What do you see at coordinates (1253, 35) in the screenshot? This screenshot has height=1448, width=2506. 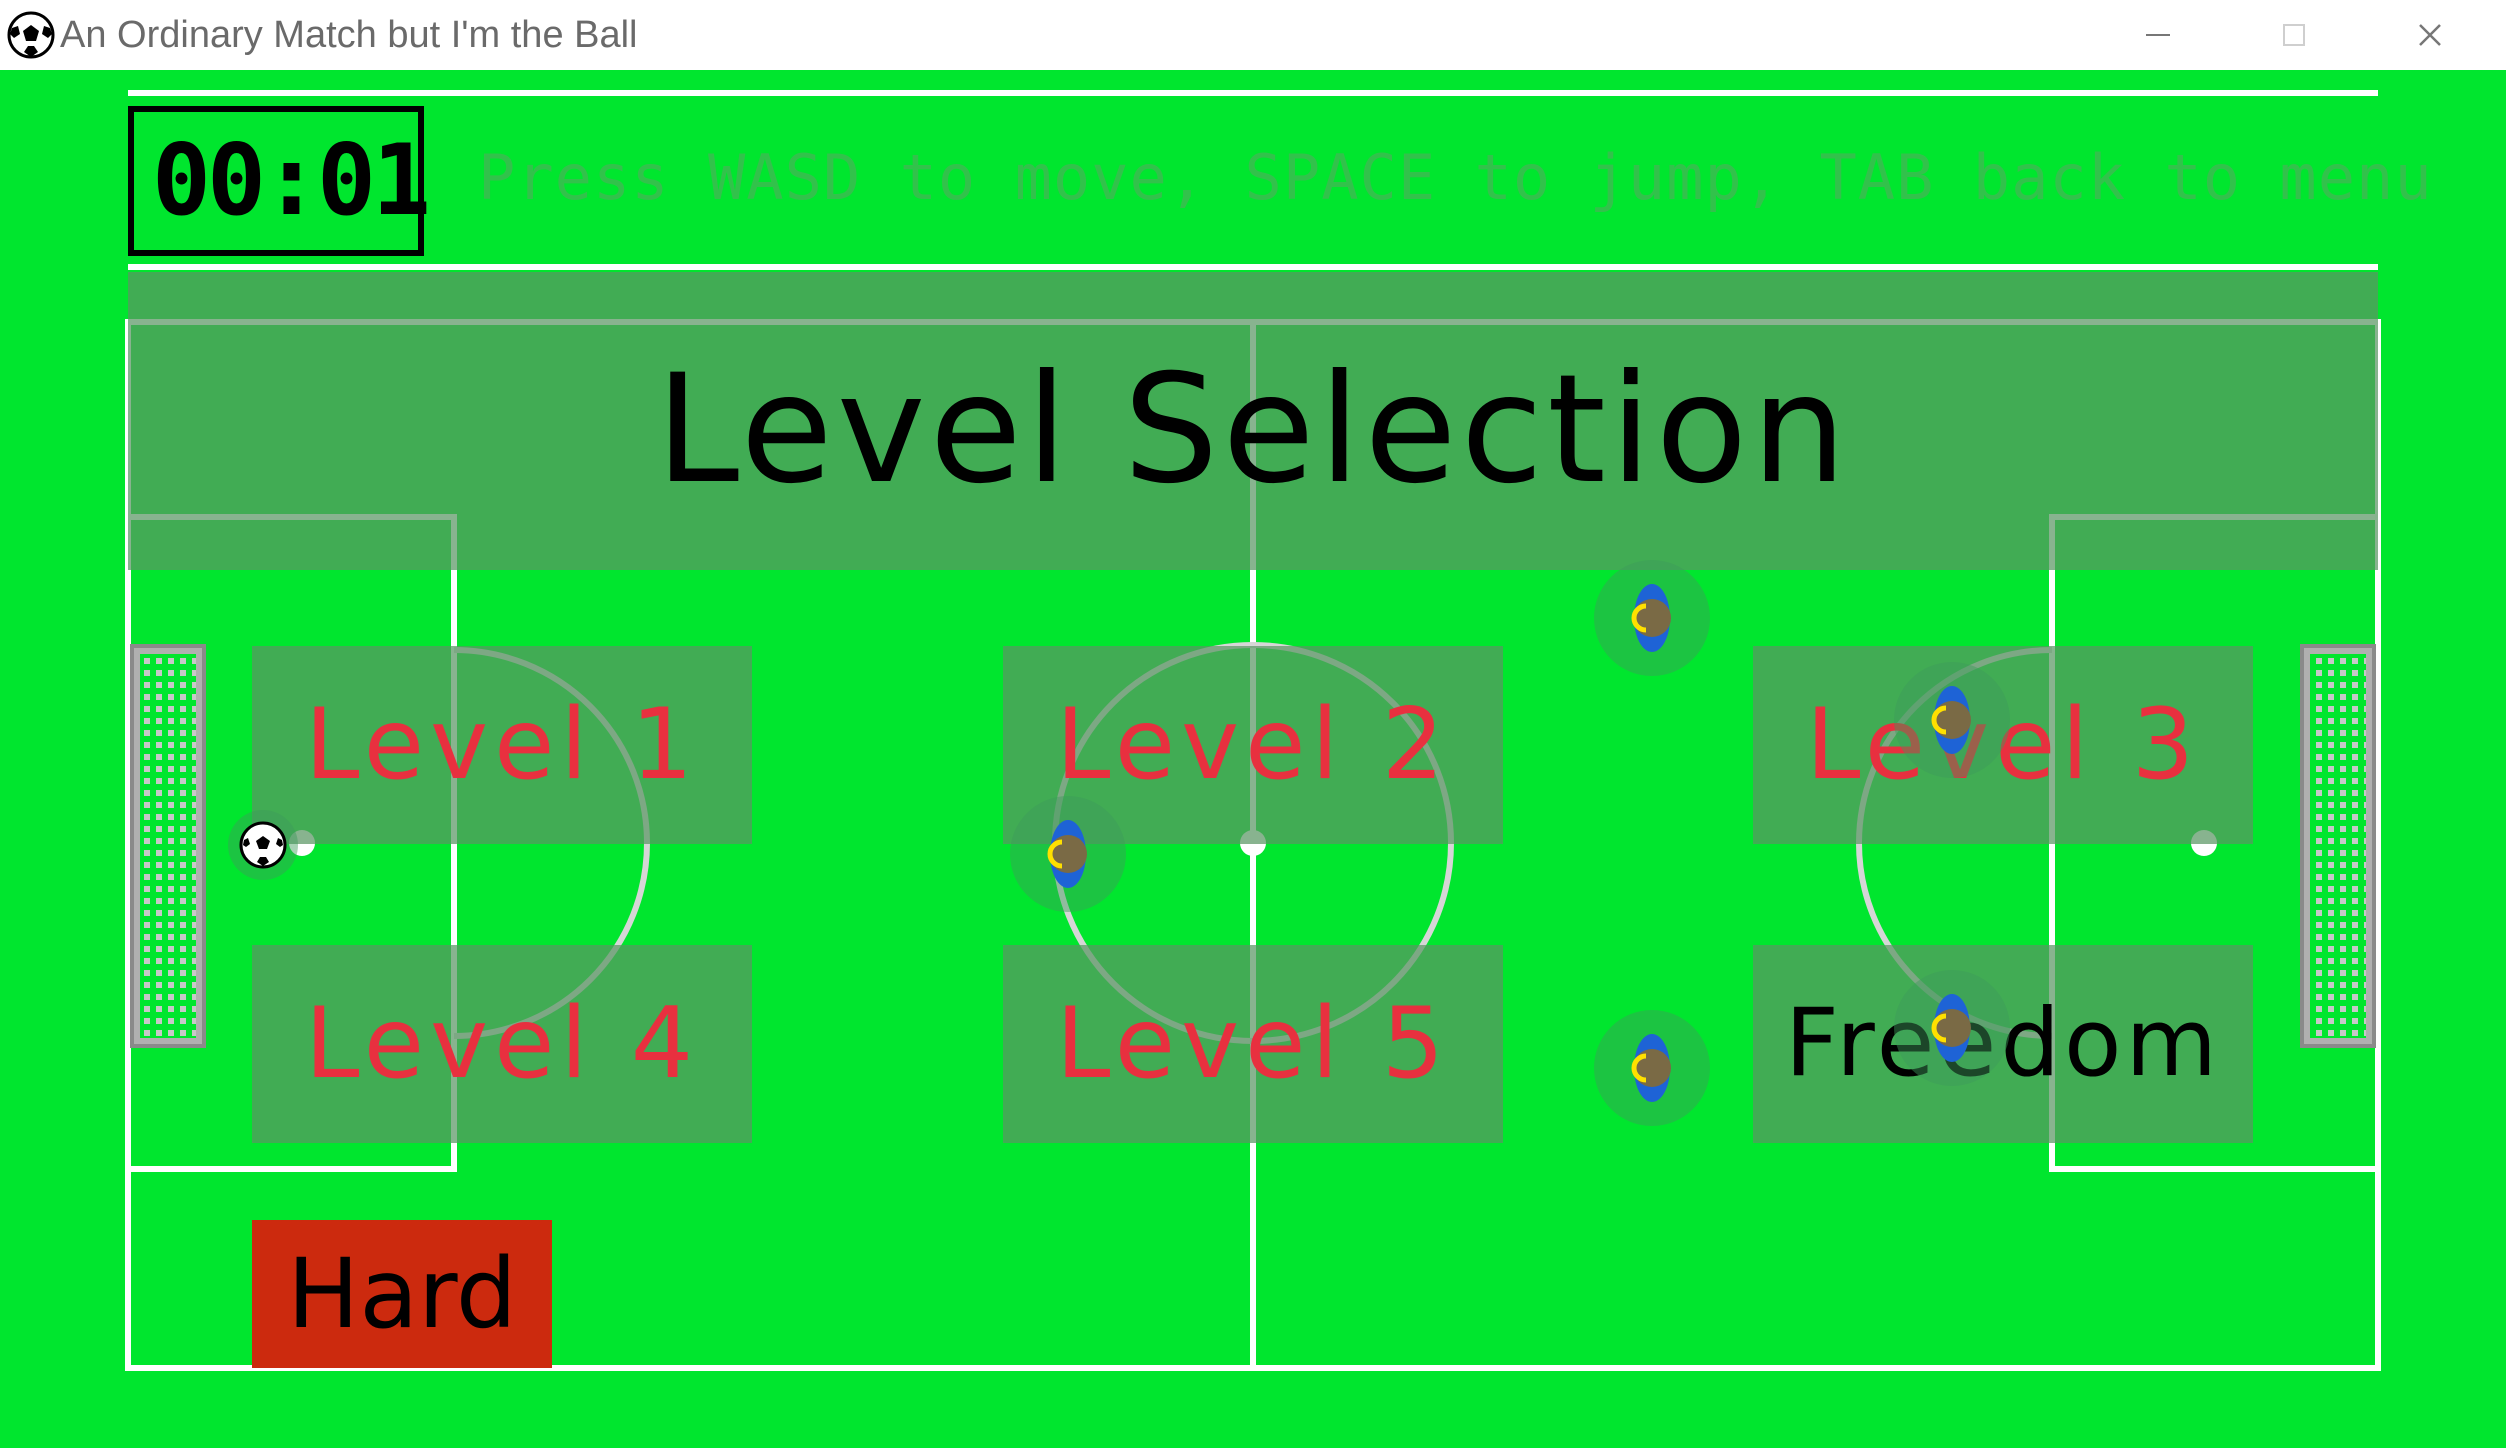 I see `window-title-bar: An Ordinary Match but I'm the Ball` at bounding box center [1253, 35].